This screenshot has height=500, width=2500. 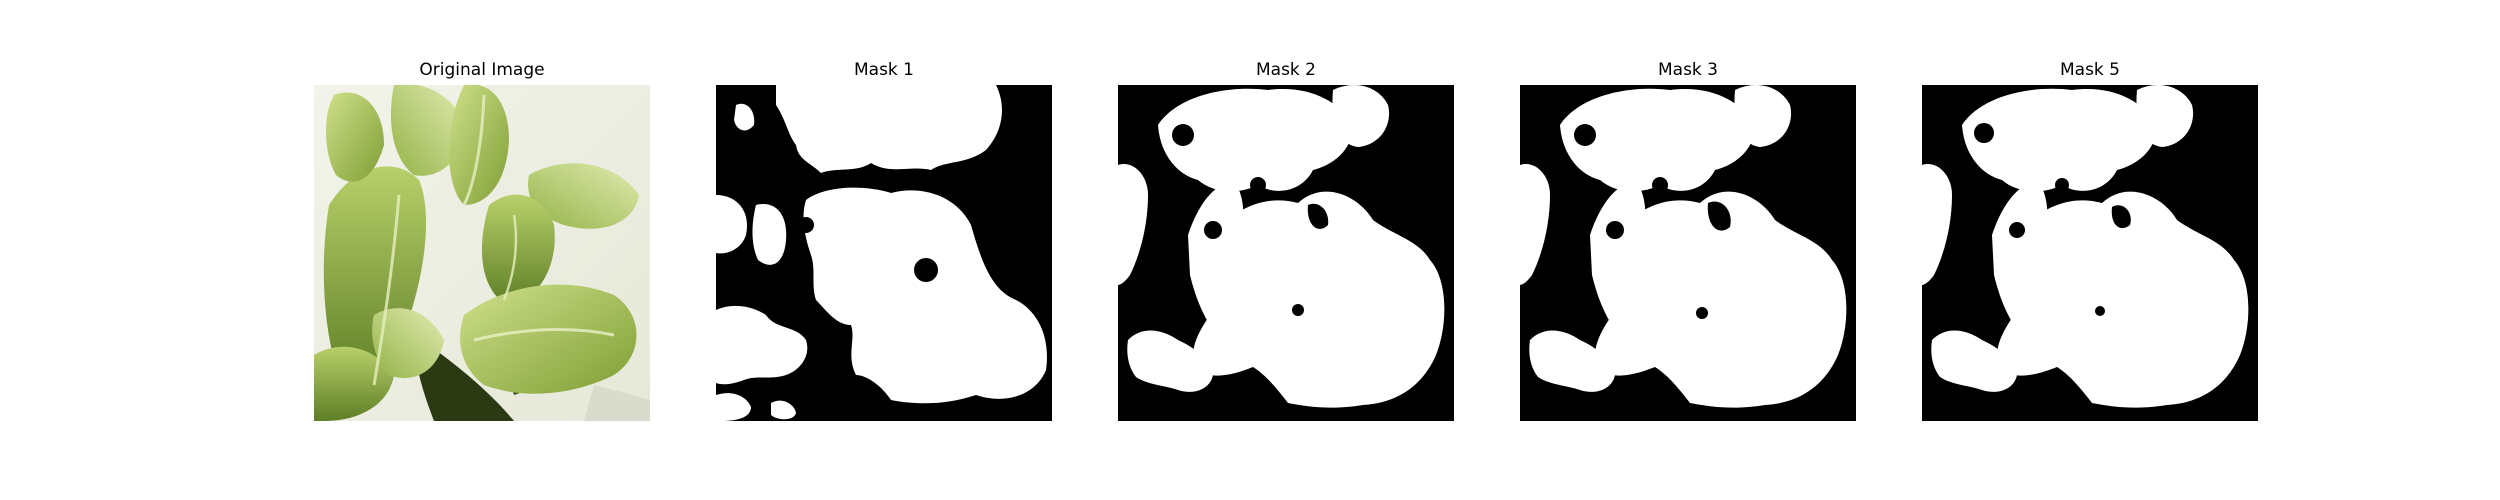 What do you see at coordinates (482, 70) in the screenshot?
I see `panel-title: Original Image` at bounding box center [482, 70].